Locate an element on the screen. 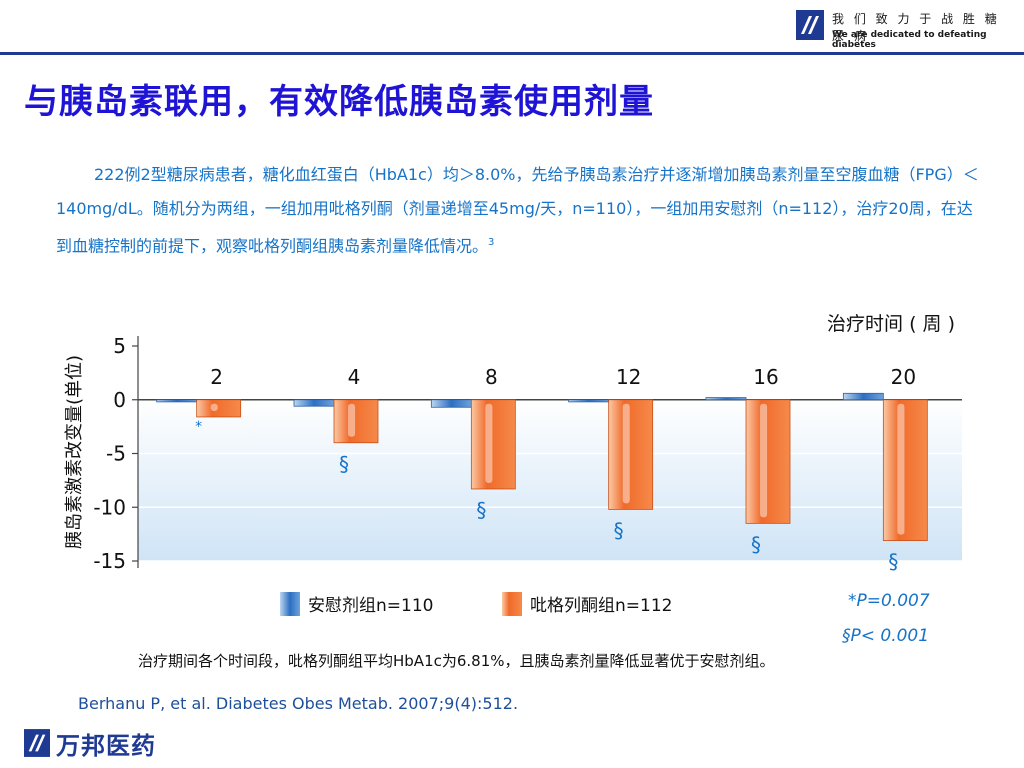 This screenshot has width=1024, height=768. y-tick-label: 5 is located at coordinates (119, 346).